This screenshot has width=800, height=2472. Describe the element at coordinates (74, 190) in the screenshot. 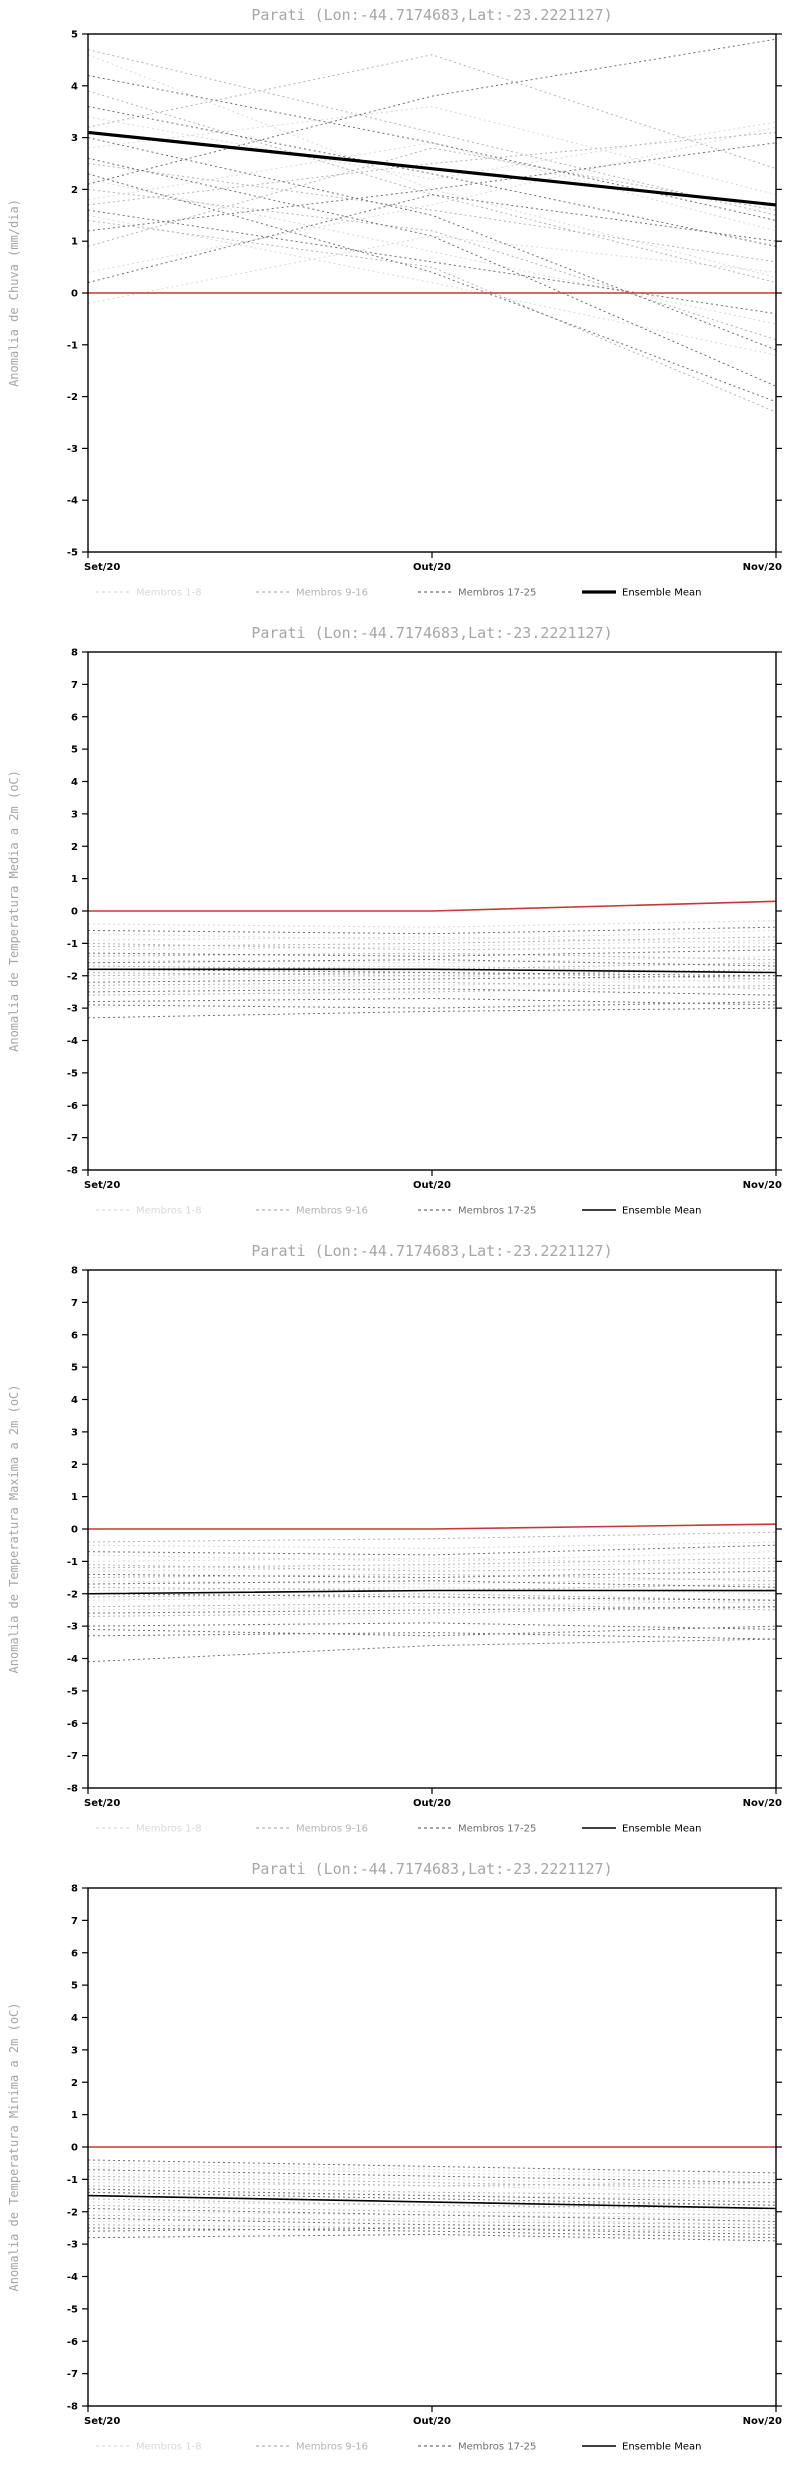

I see `y-tick-label: 2` at that location.